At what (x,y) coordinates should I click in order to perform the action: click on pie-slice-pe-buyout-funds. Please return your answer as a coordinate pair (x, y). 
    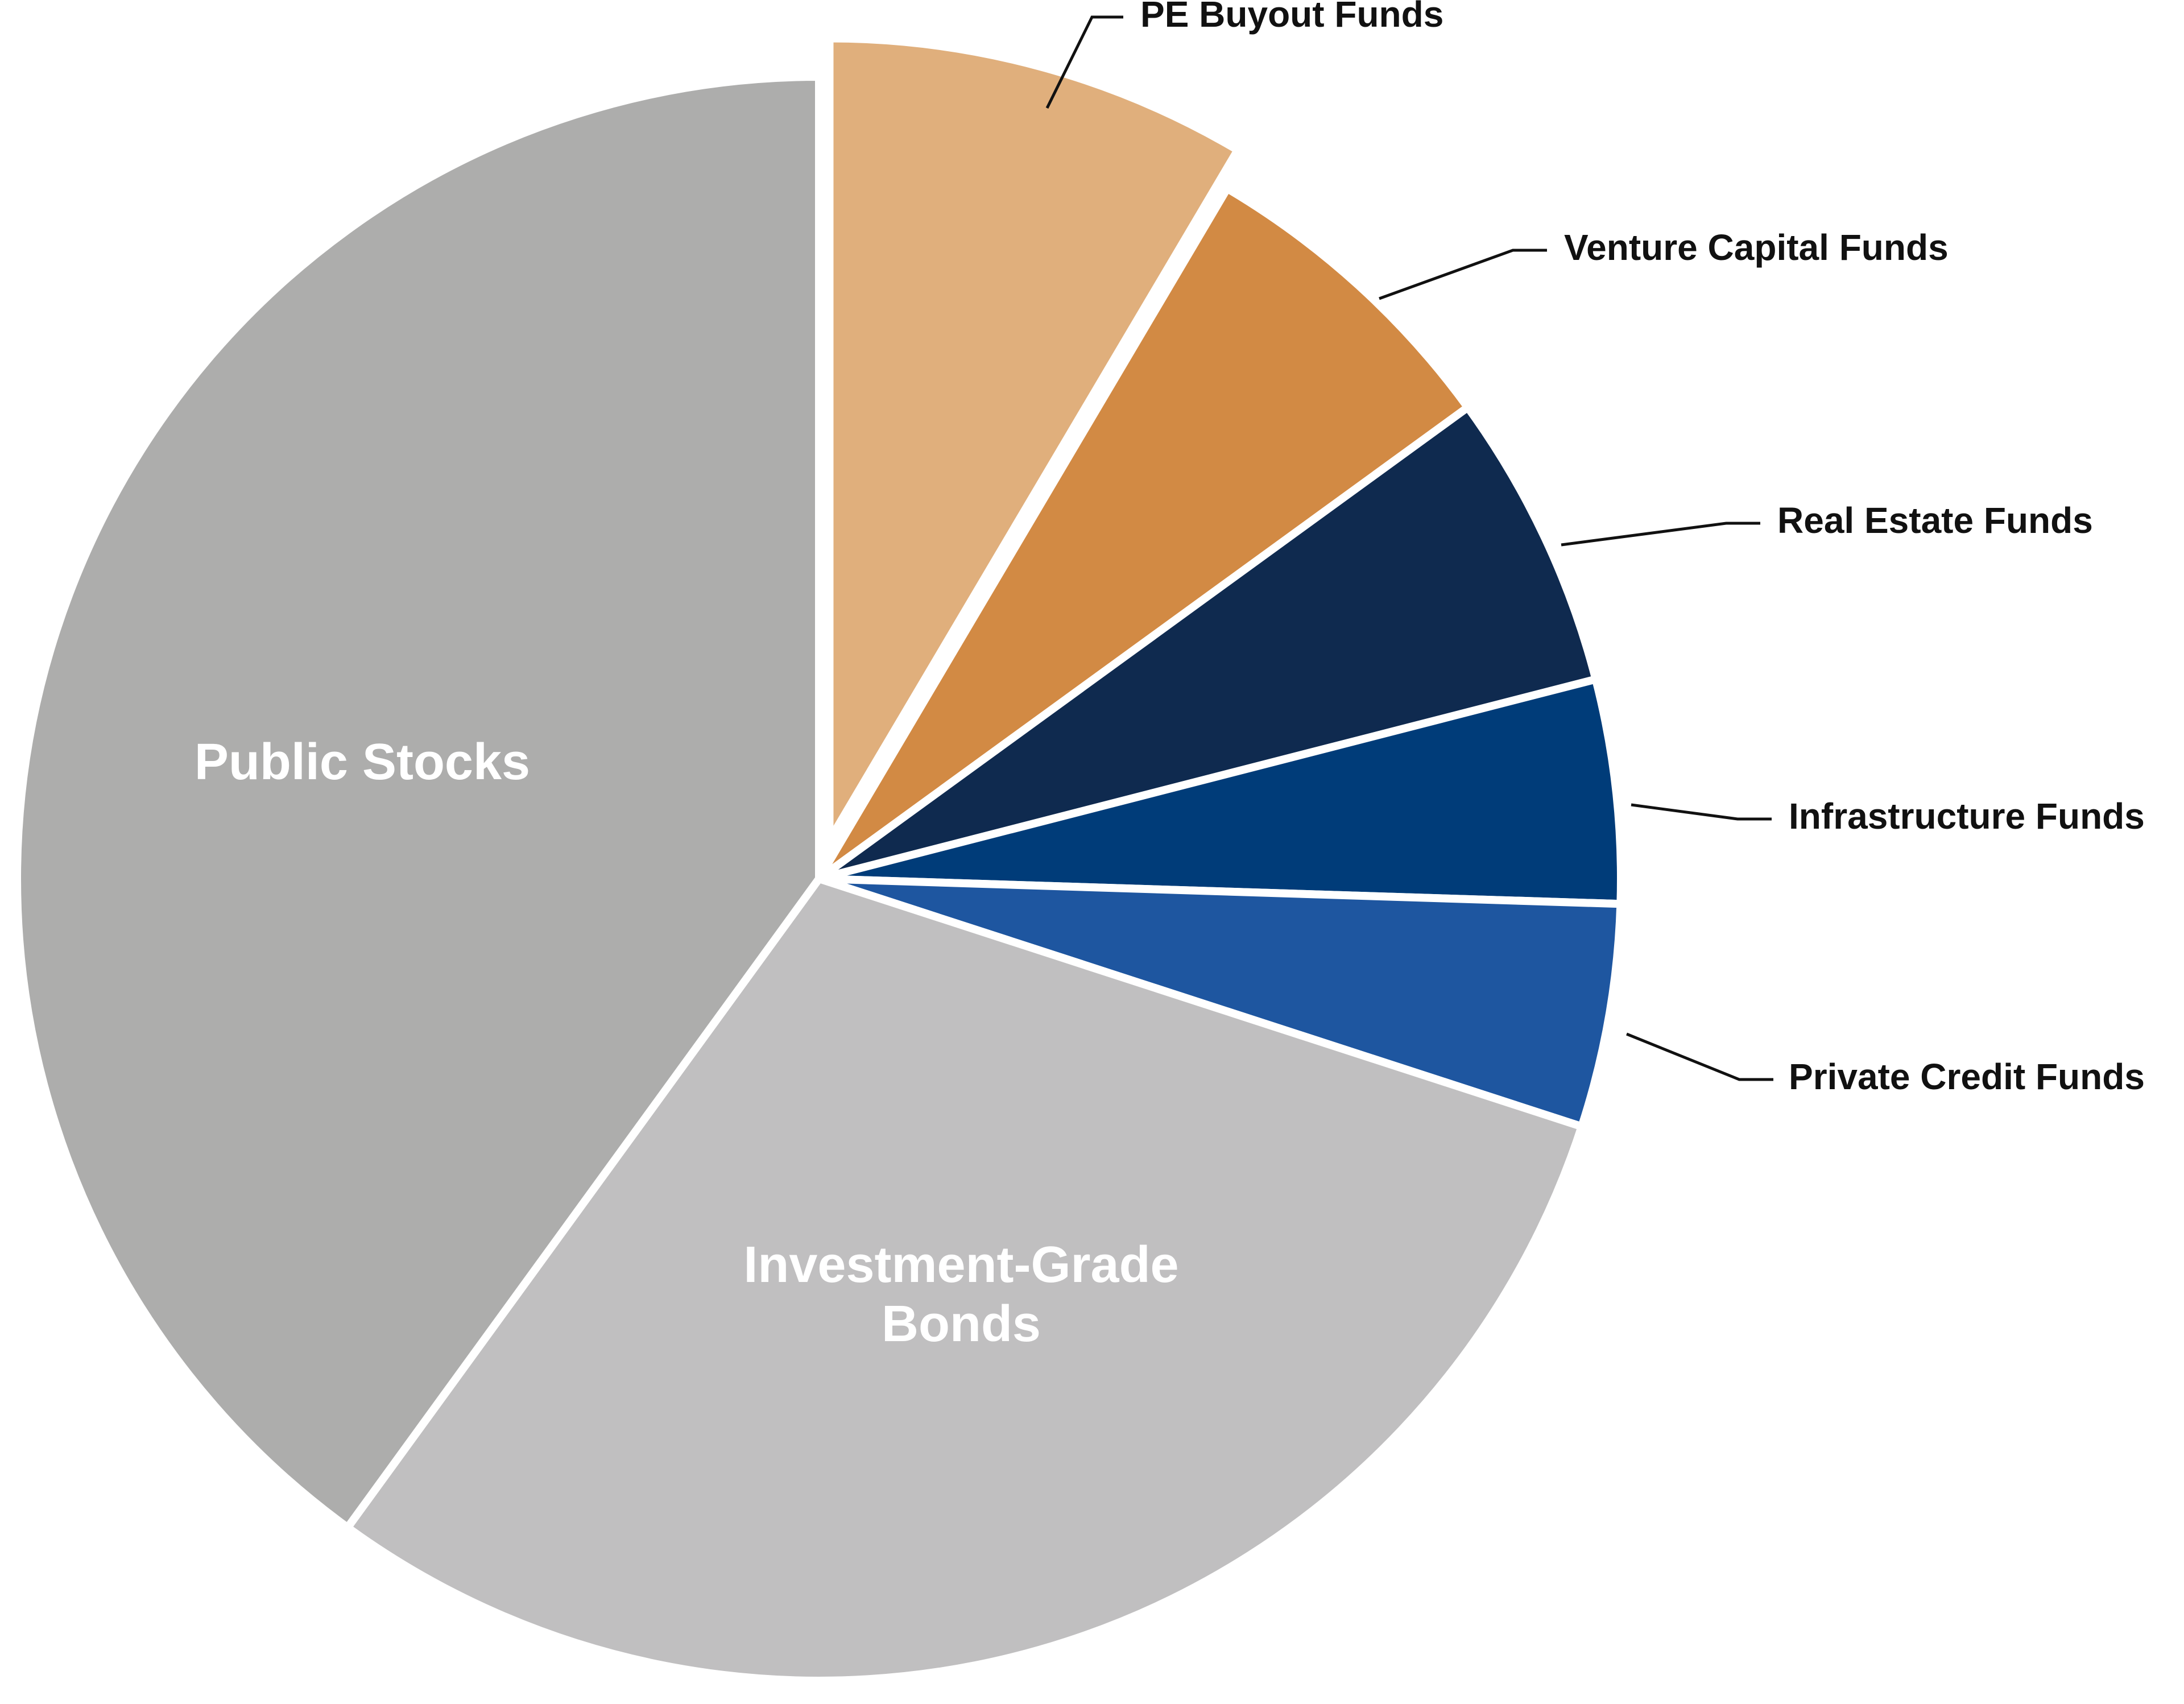
    Looking at the image, I should click on (1033, 439).